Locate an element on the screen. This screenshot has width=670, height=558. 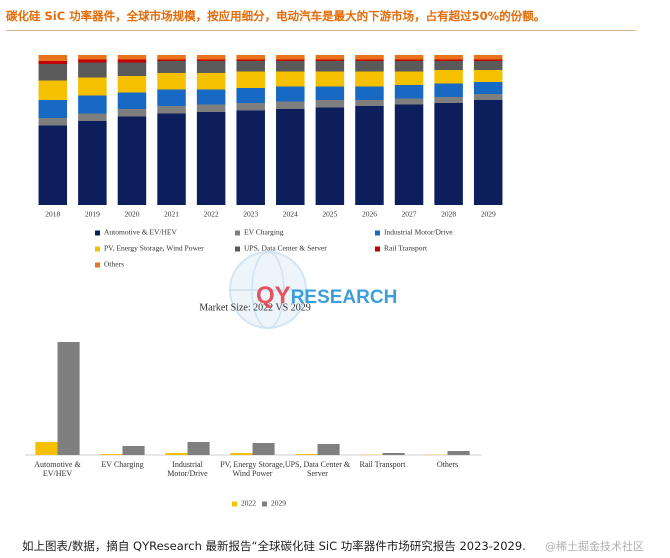
x-tick-label: 2019 is located at coordinates (92, 214).